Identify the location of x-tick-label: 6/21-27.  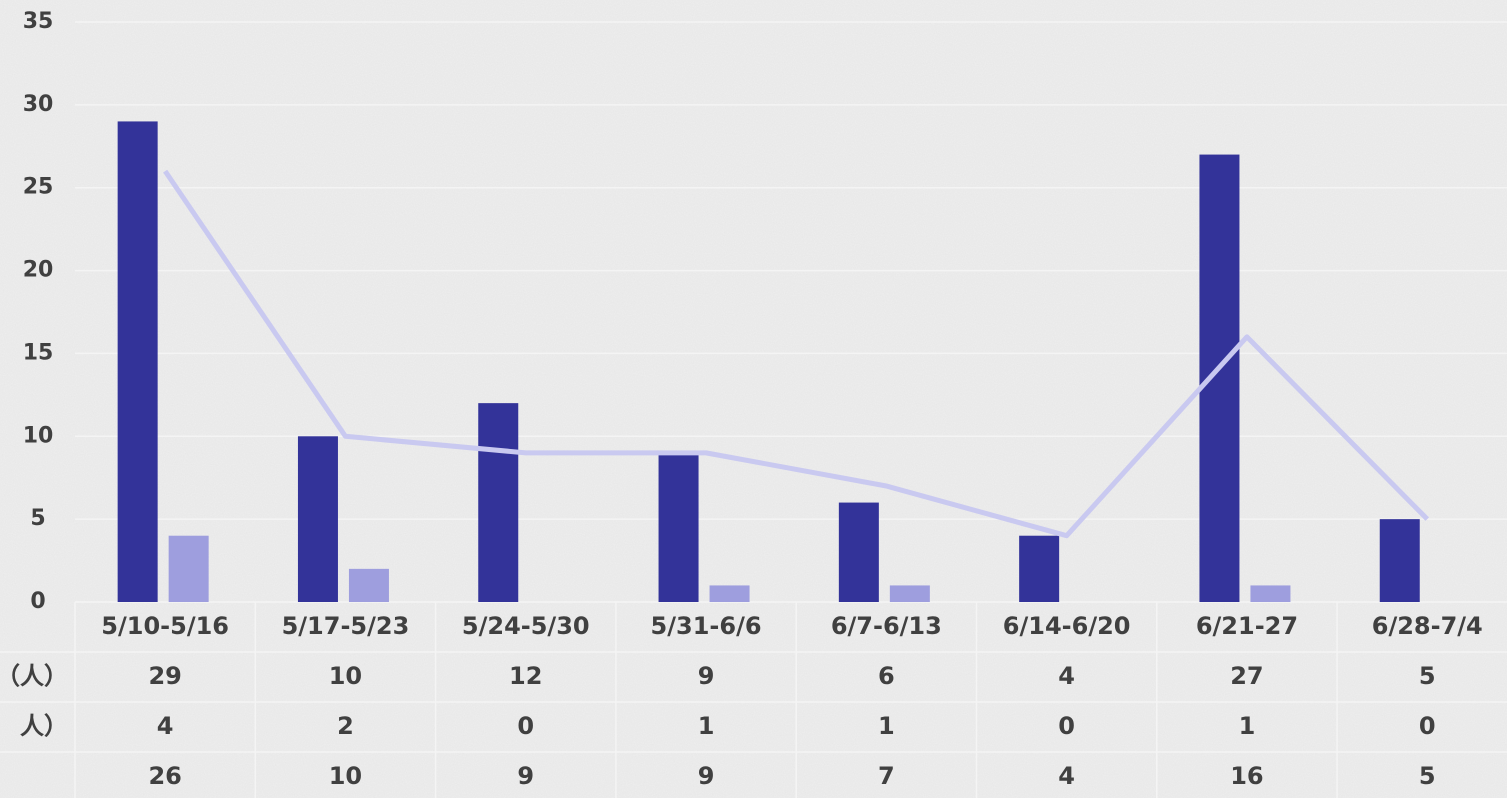
(1247, 626).